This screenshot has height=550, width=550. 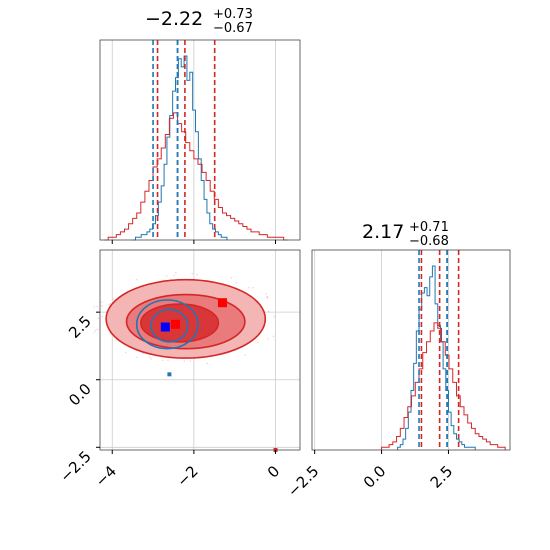 What do you see at coordinates (383, 232) in the screenshot?
I see `param2-title-median: 2.17` at bounding box center [383, 232].